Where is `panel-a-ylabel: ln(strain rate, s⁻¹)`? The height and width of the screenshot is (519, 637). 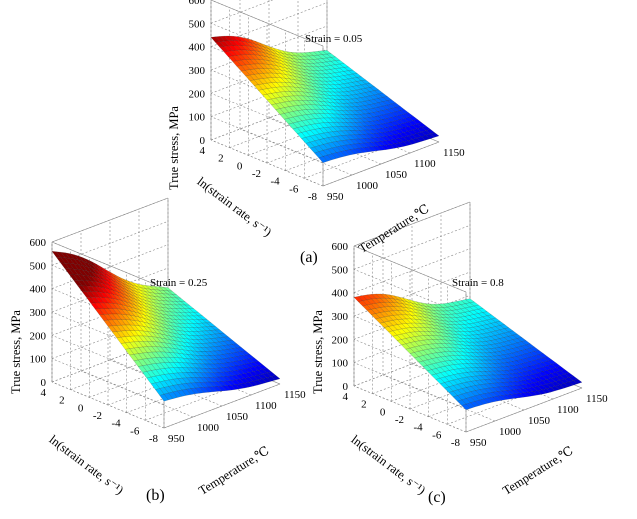
panel-a-ylabel: ln(strain rate, s⁻¹) is located at coordinates (235, 206).